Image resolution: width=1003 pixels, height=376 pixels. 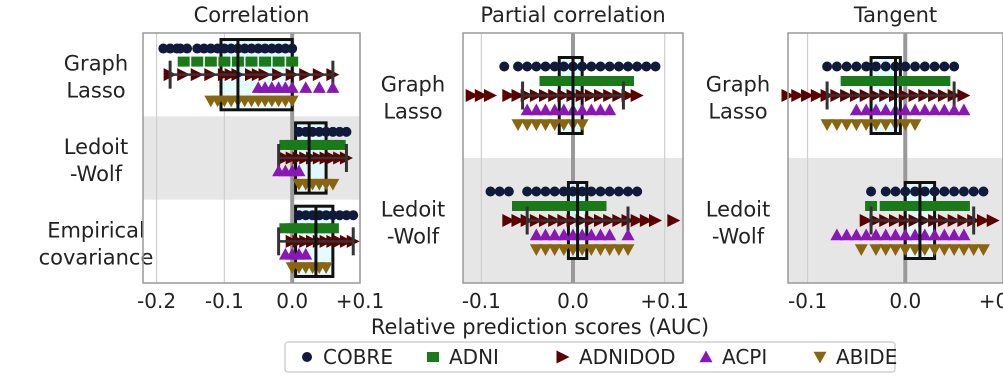 What do you see at coordinates (292, 301) in the screenshot?
I see `x-tick-label: 0.0` at bounding box center [292, 301].